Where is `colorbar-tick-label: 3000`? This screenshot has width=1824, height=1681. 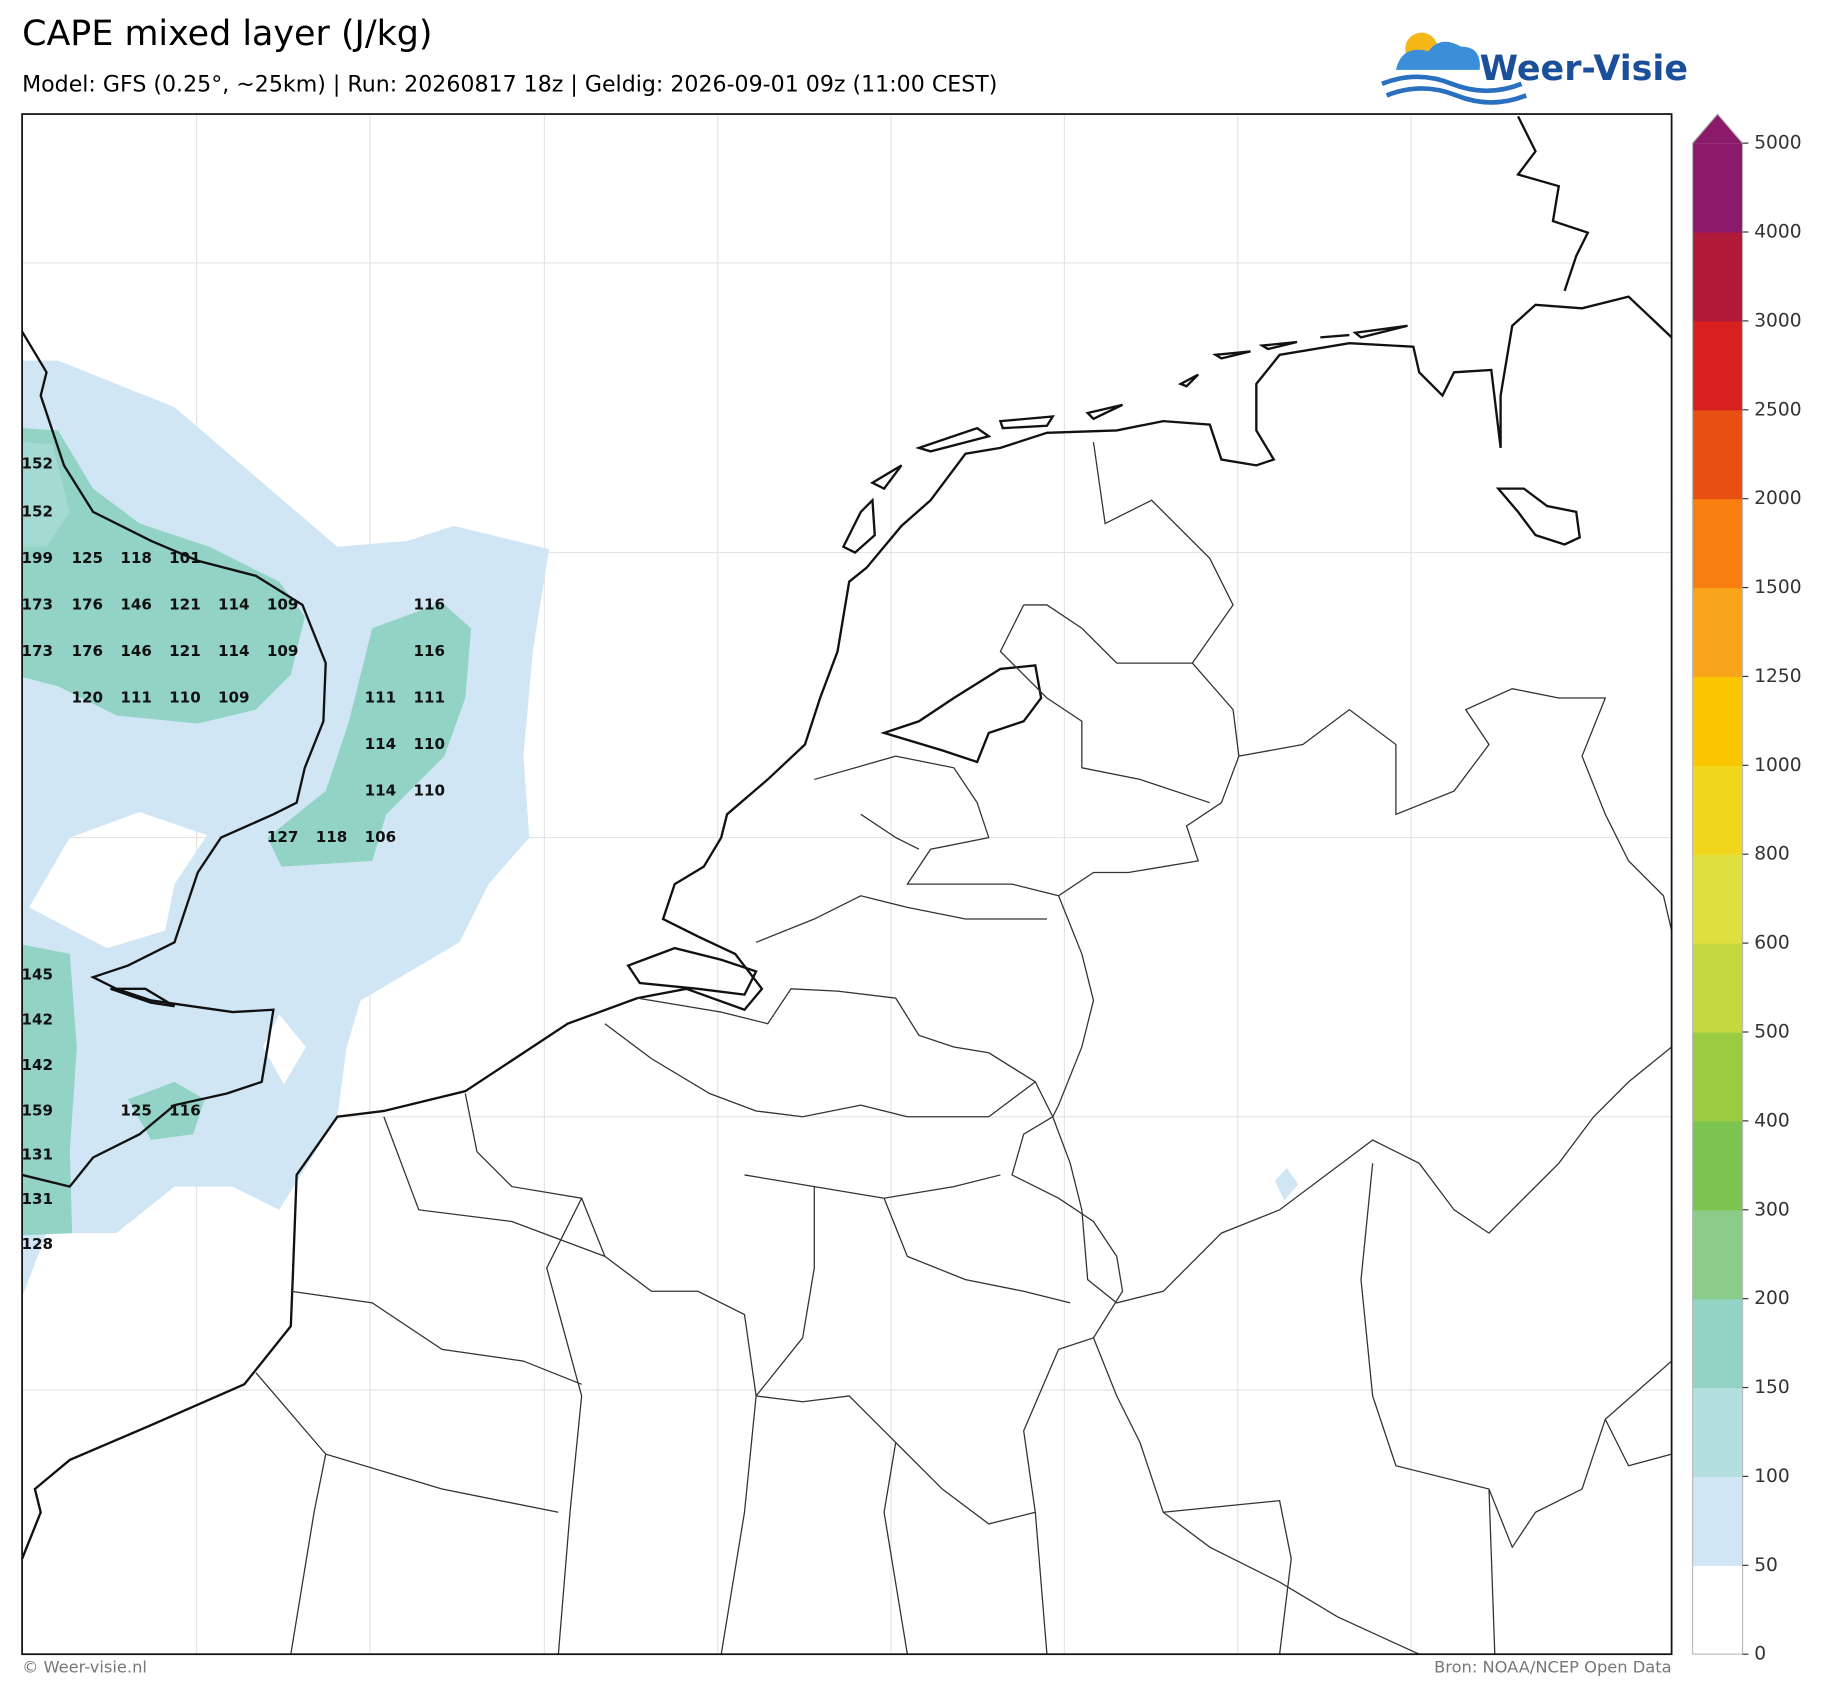 colorbar-tick-label: 3000 is located at coordinates (1777, 320).